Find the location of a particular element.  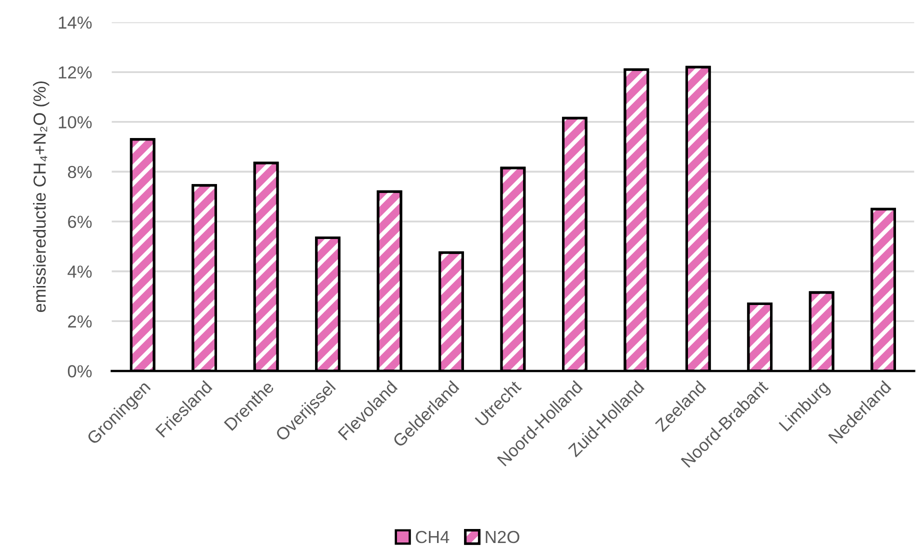

y-axis-title: emissiereductie CH₄+N₂O (%) is located at coordinates (41, 197).